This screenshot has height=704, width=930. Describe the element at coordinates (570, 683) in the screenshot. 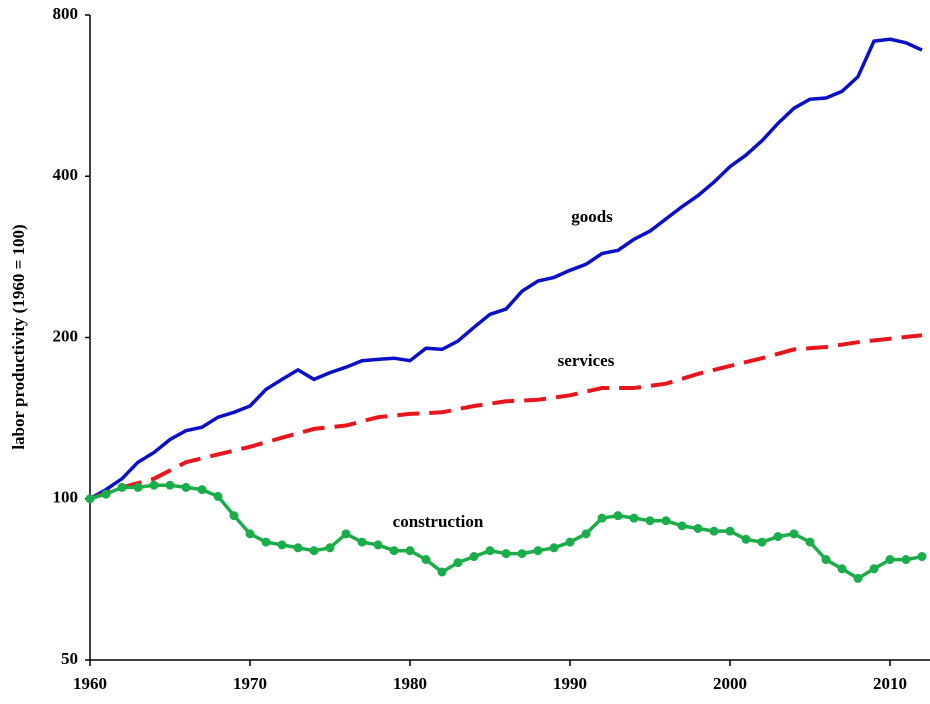

I see `x-tick-label: 1990` at that location.